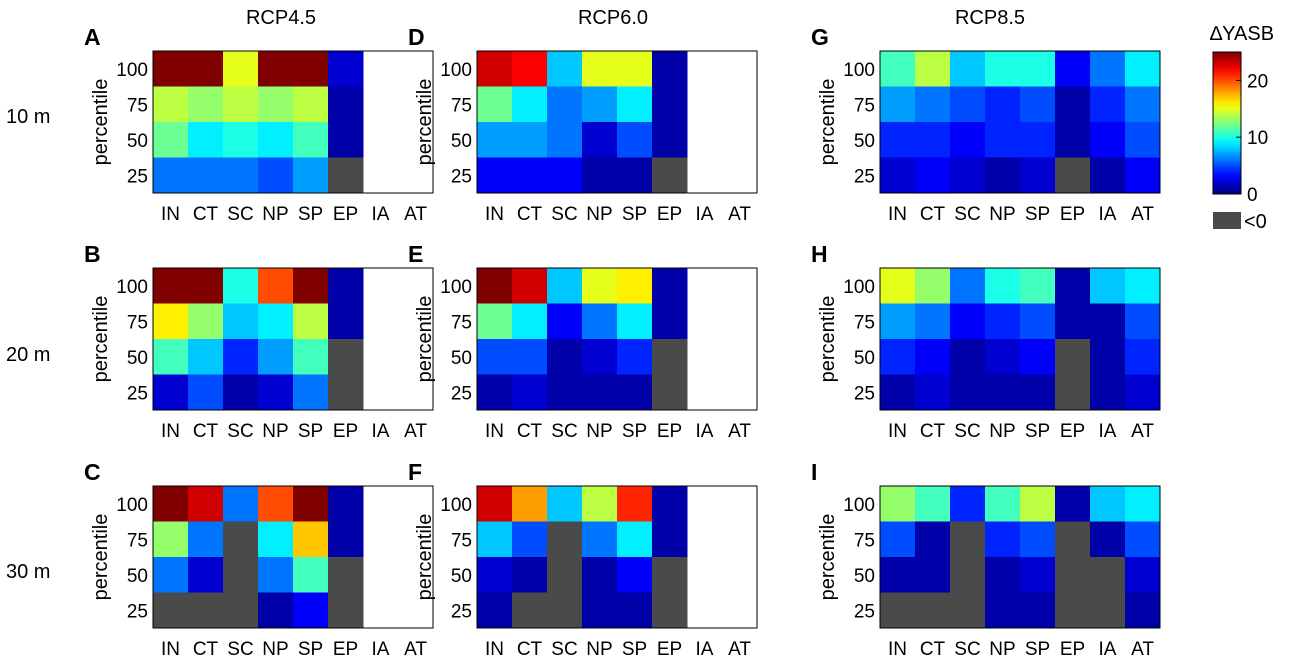 Image resolution: width=1294 pixels, height=662 pixels. I want to click on x-tick-label: CT, so click(933, 431).